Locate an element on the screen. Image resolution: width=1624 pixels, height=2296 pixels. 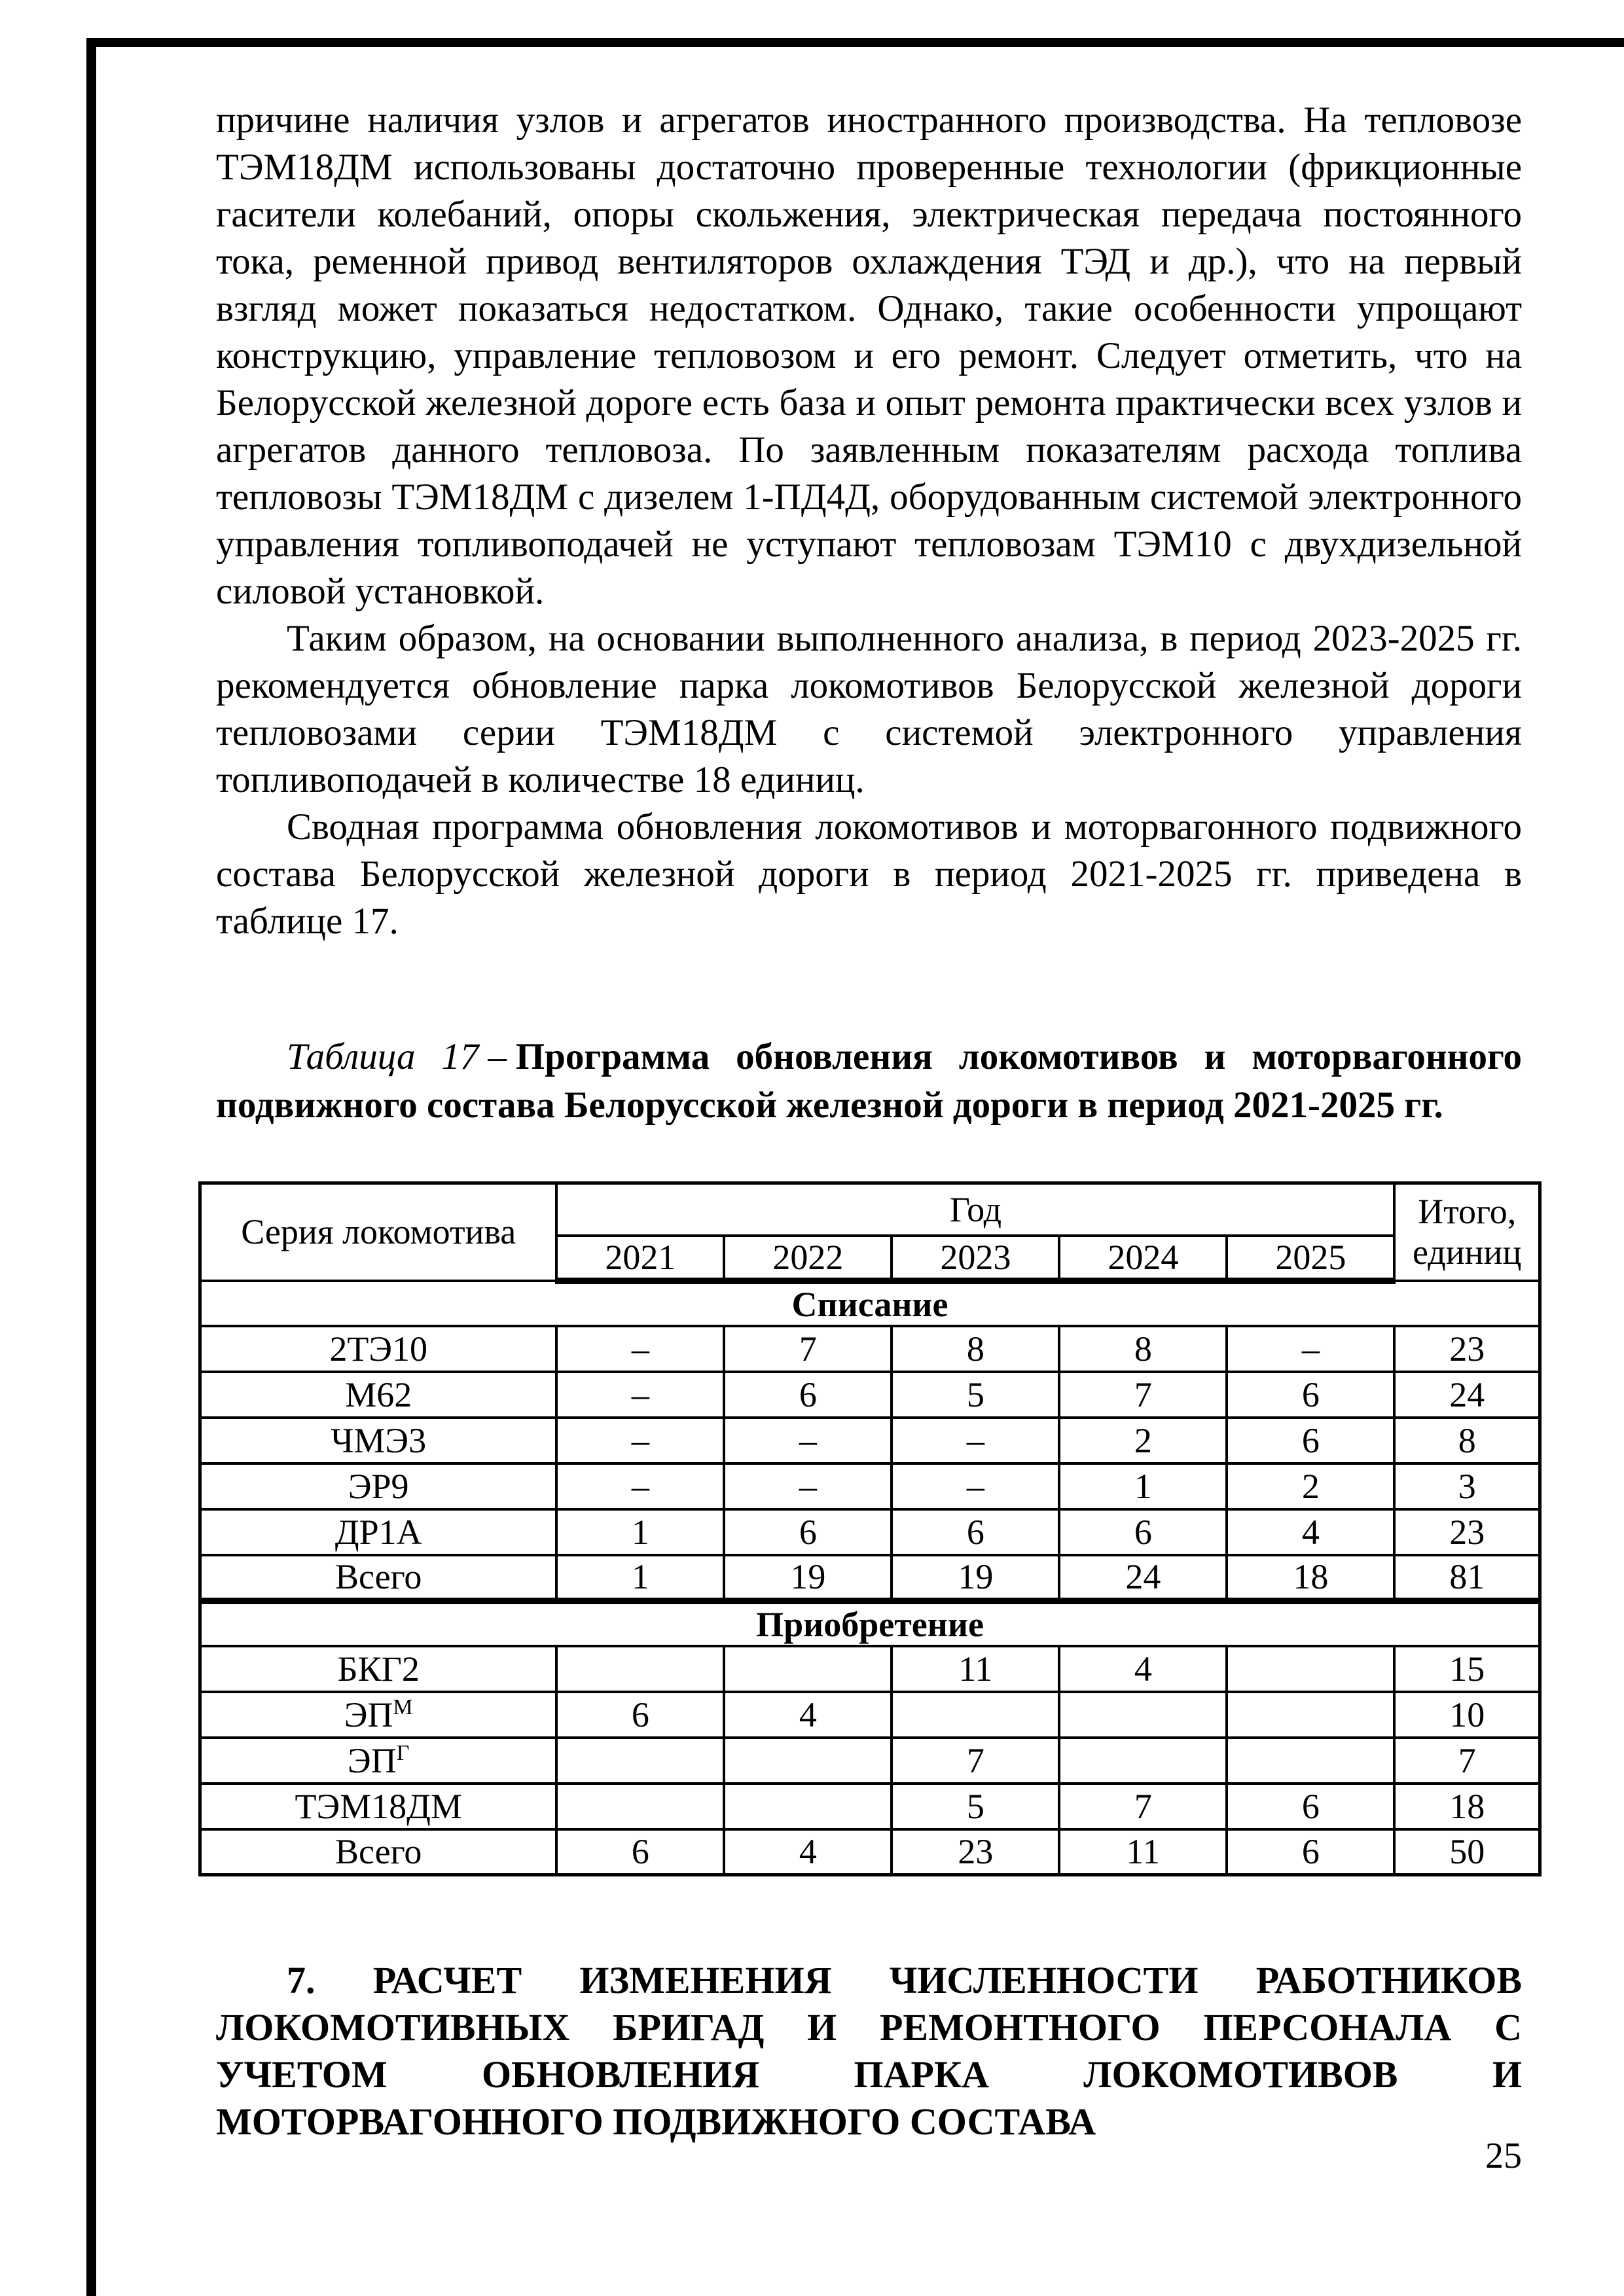
section-row-priobretenie: Приобретение is located at coordinates (870, 1622).